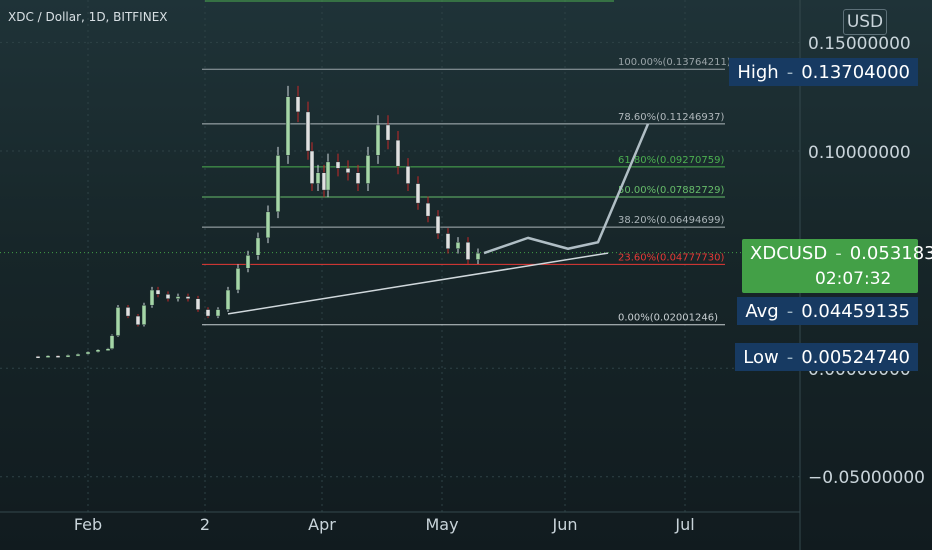 The width and height of the screenshot is (932, 550). What do you see at coordinates (322, 524) in the screenshot?
I see `time-tick-label: Apr` at bounding box center [322, 524].